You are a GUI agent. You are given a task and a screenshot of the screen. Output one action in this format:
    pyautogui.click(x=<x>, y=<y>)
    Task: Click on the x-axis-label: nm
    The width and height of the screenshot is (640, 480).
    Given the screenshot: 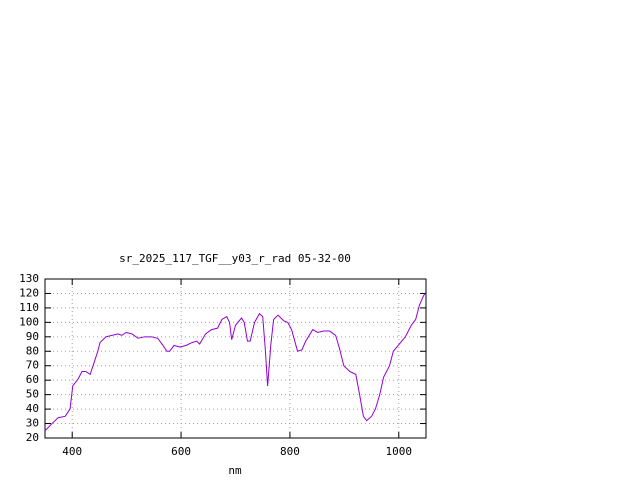 What is the action you would take?
    pyautogui.click(x=235, y=470)
    